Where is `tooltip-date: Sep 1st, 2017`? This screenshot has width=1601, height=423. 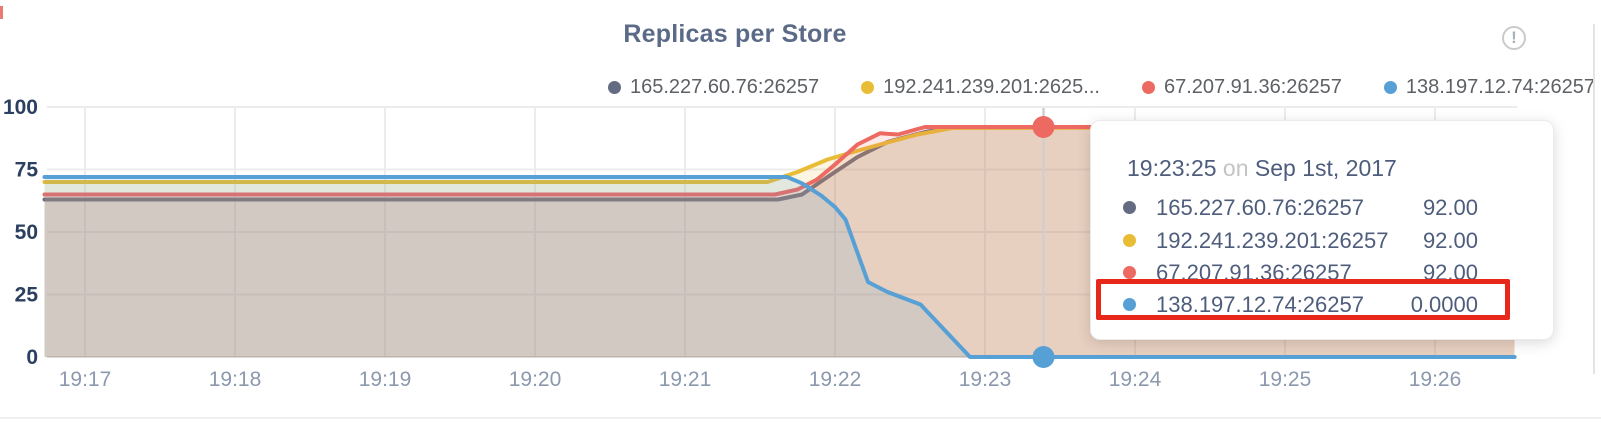 tooltip-date: Sep 1st, 2017 is located at coordinates (1325, 168).